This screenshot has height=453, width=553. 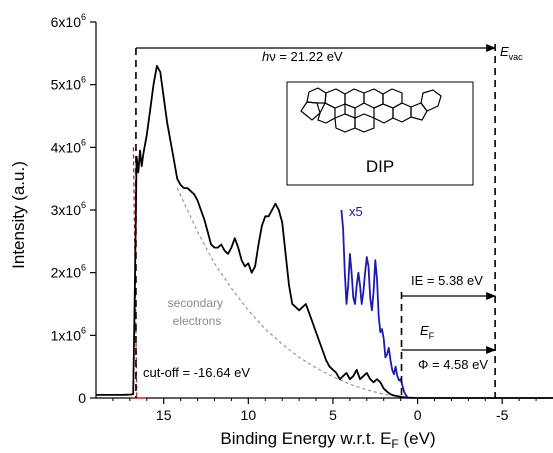 I want to click on inset-frame, so click(x=380, y=133).